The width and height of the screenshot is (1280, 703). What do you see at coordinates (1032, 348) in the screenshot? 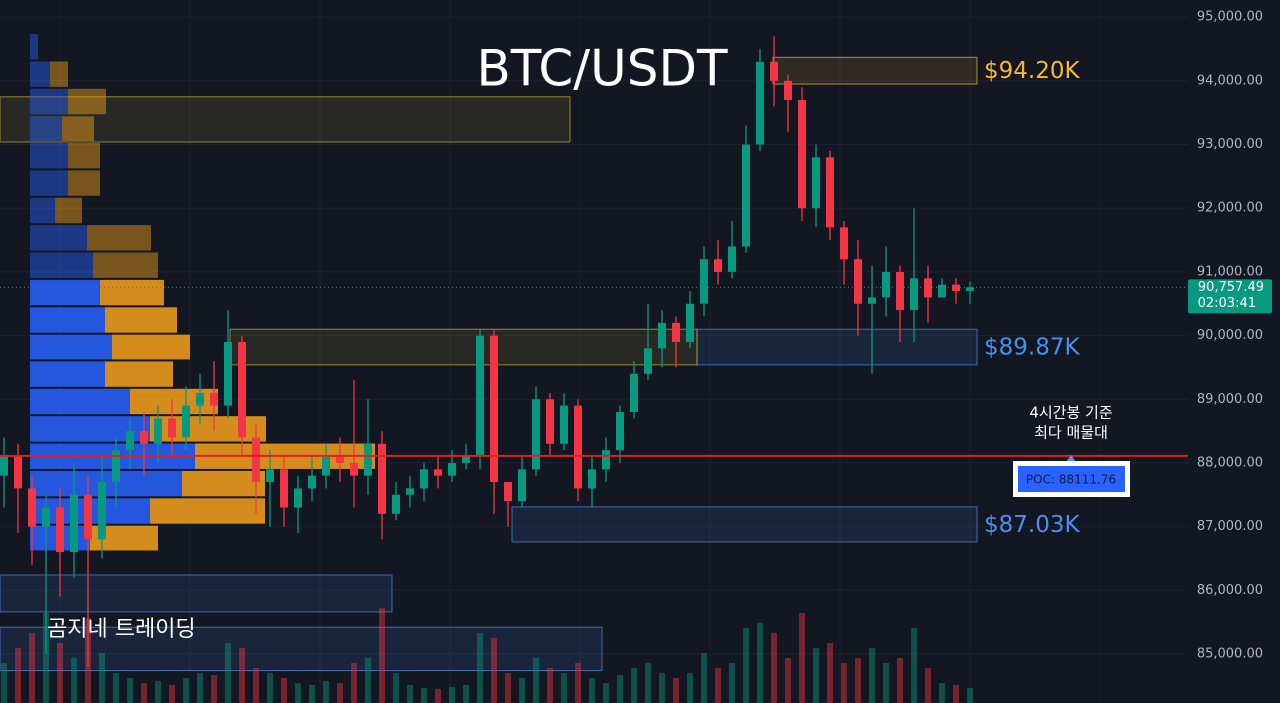
I see `zone-label: $89.87K` at bounding box center [1032, 348].